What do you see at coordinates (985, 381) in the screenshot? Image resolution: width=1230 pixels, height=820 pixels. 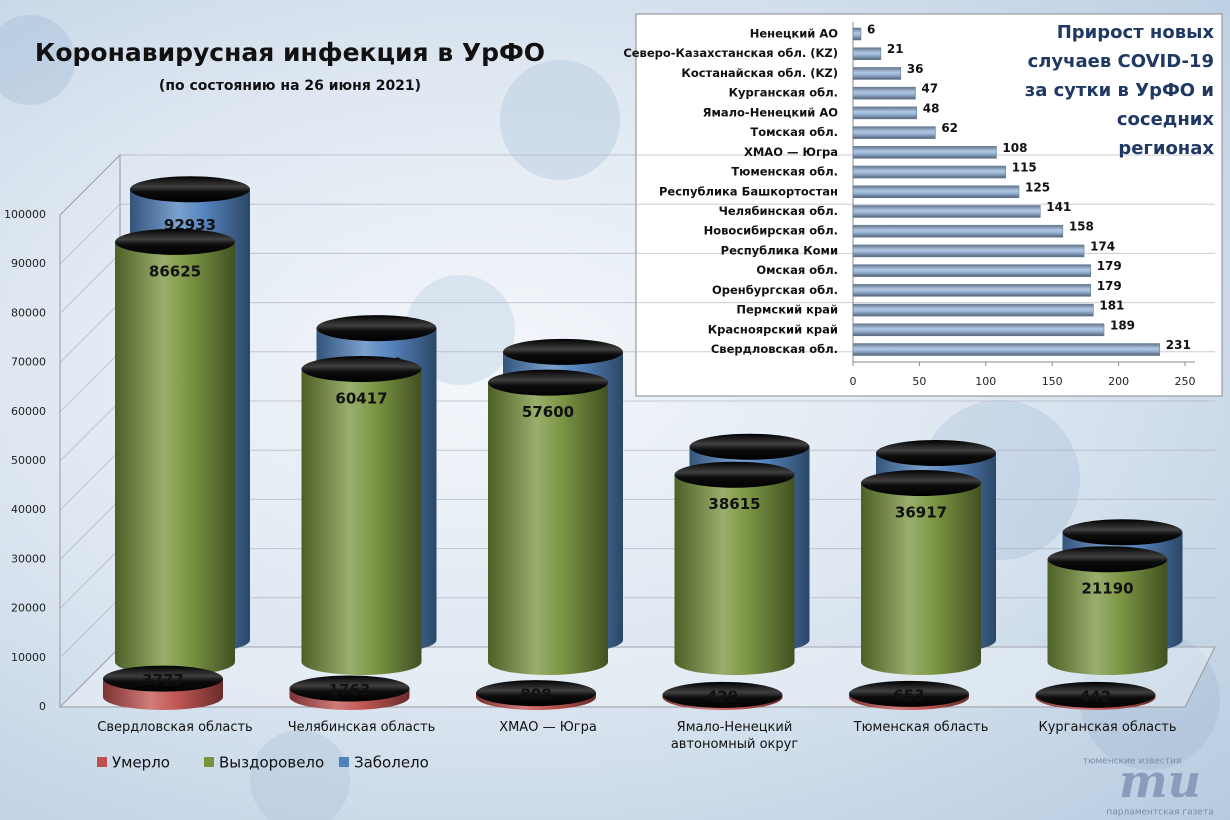 I see `x-tick-label: 100` at bounding box center [985, 381].